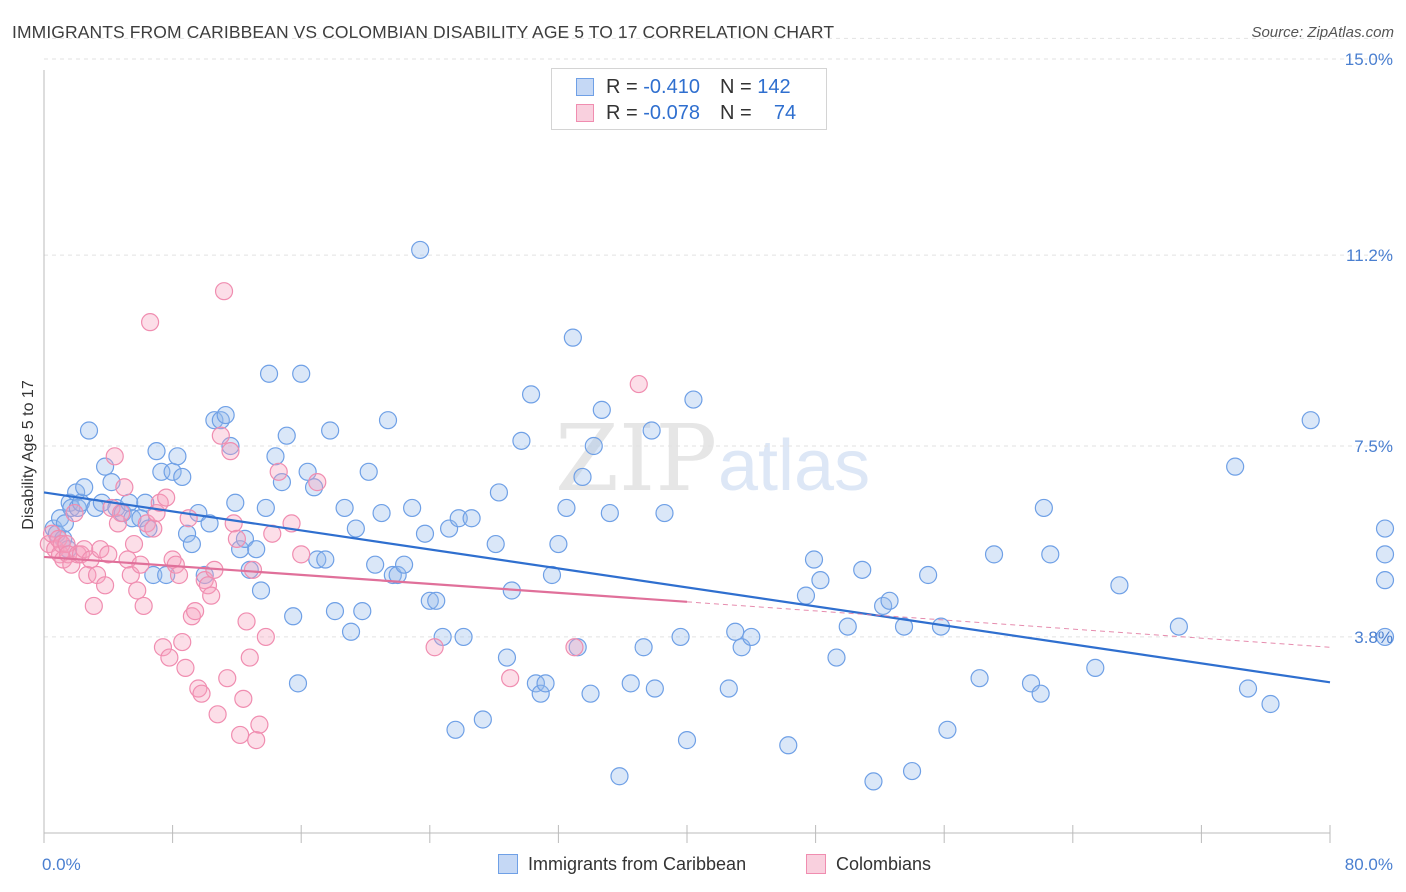 Image resolution: width=1406 pixels, height=892 pixels. I want to click on legend-r-label: R =, so click(622, 112).